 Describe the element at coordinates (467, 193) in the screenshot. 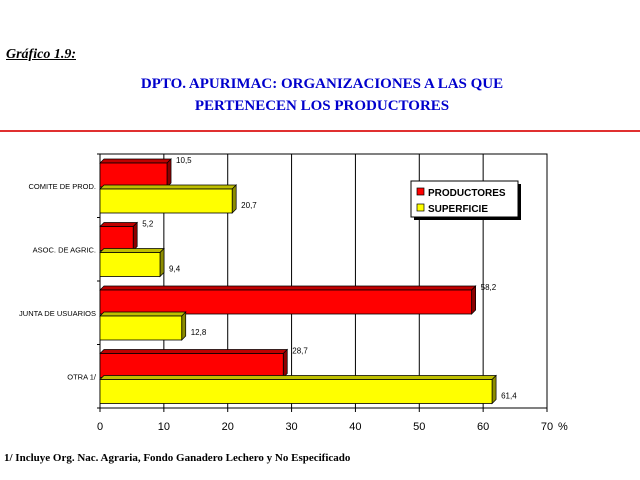

I see `legend-label-0: PRODUCTORES` at that location.